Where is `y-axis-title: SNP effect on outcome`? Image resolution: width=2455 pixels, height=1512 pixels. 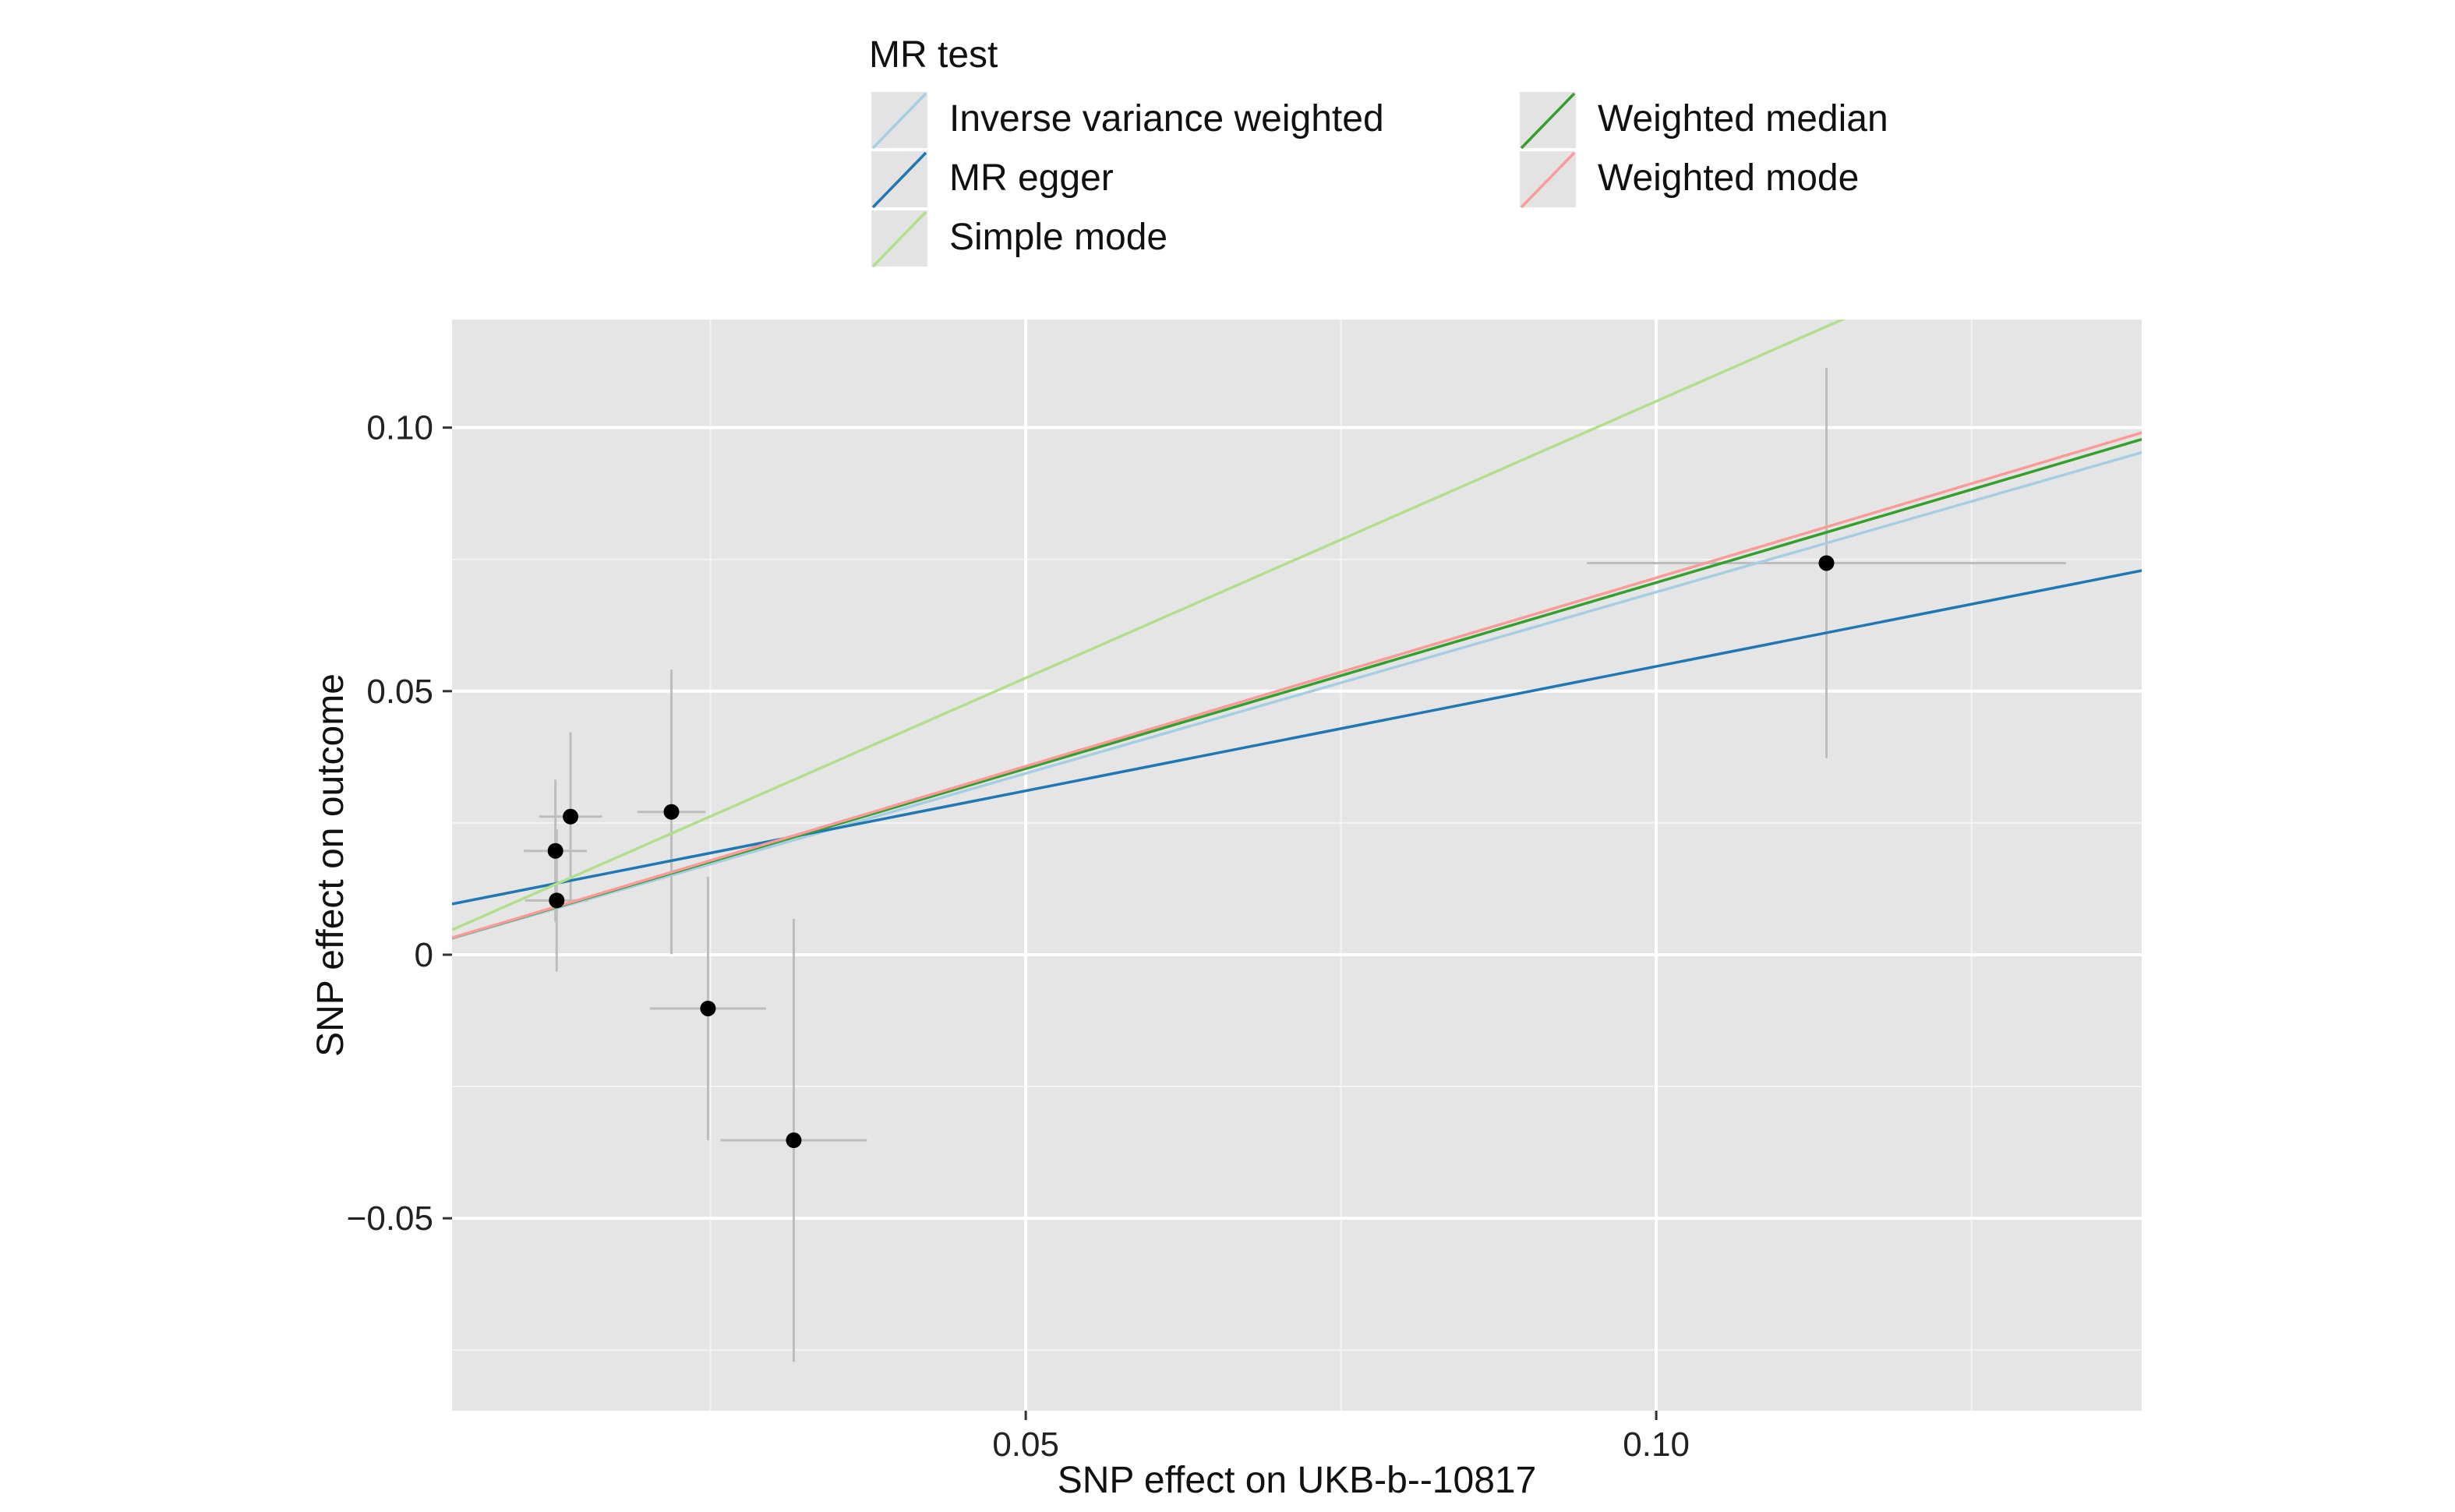 y-axis-title: SNP effect on outcome is located at coordinates (330, 865).